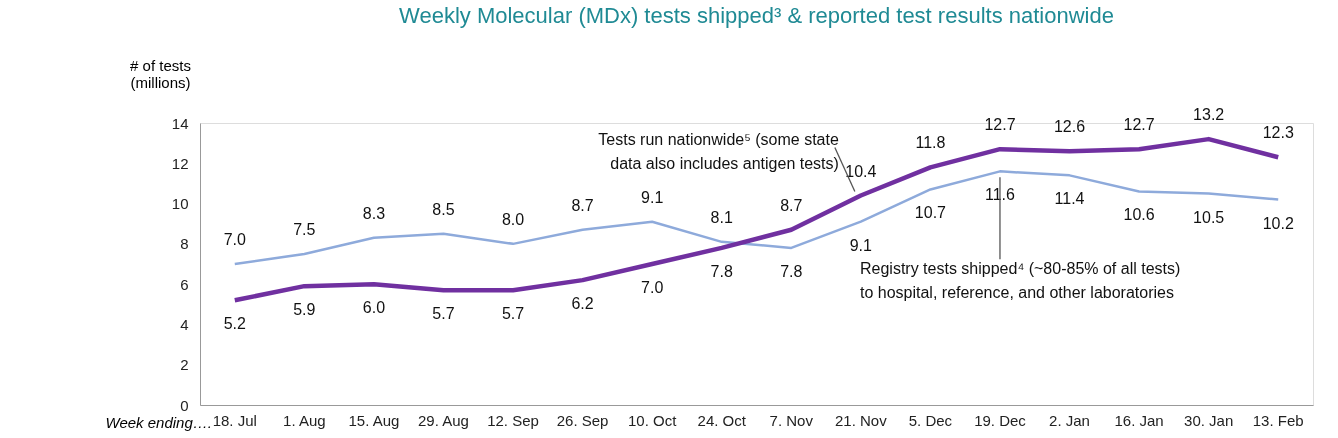  Describe the element at coordinates (718, 151) in the screenshot. I see `annotation: Tests run nationwide⁵ (some state data also includes antigen tests)` at that location.